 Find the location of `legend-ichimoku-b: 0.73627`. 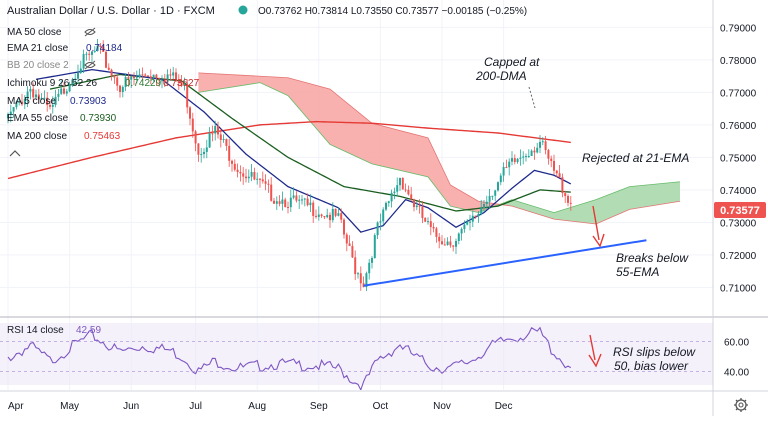

legend-ichimoku-b: 0.73627 is located at coordinates (181, 83).